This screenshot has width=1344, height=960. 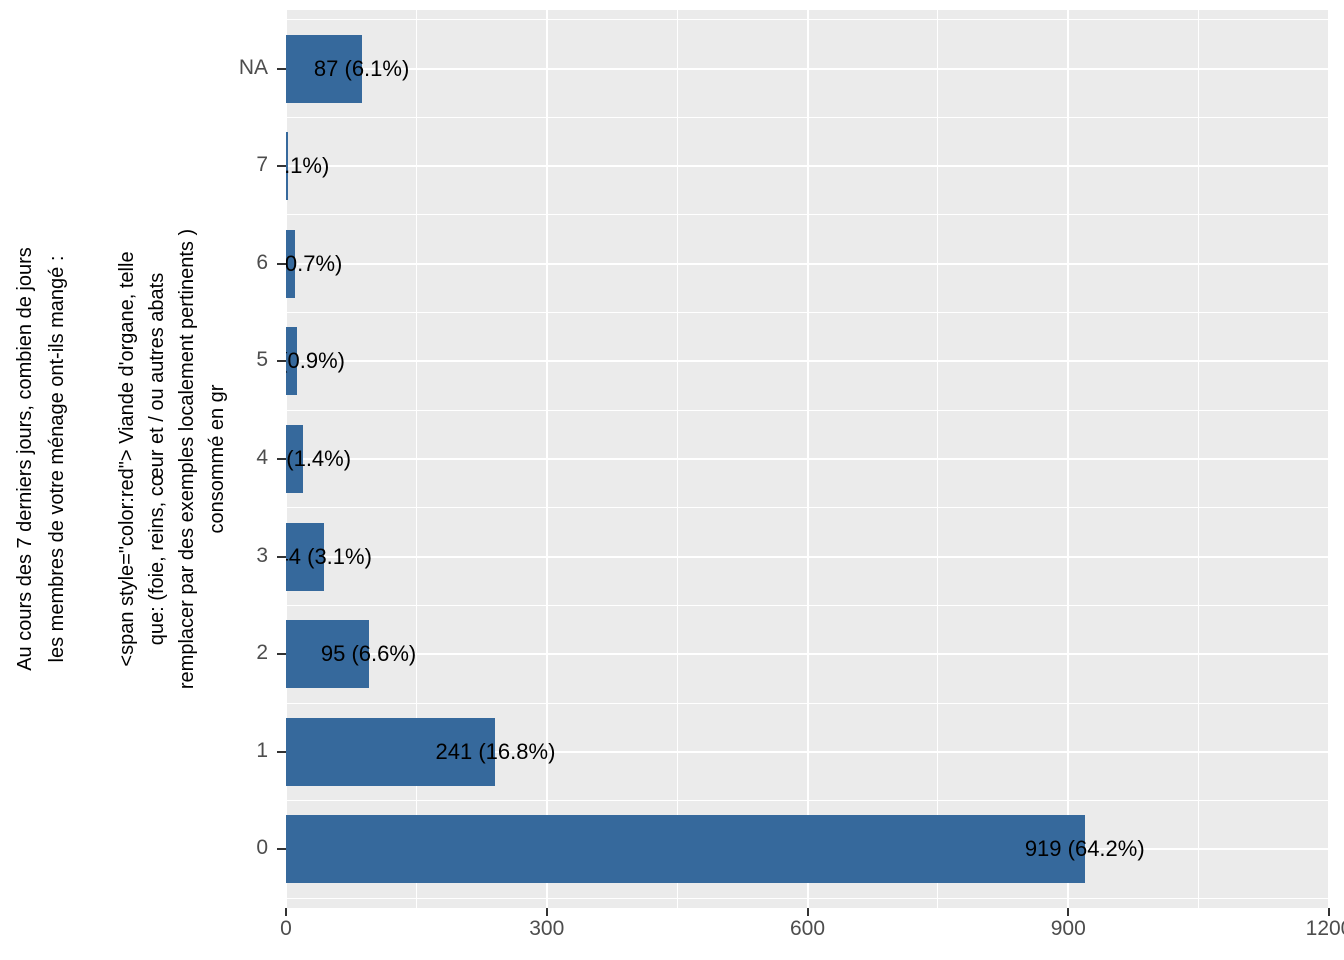 I want to click on y-axis-label-5: 5, so click(x=262, y=360).